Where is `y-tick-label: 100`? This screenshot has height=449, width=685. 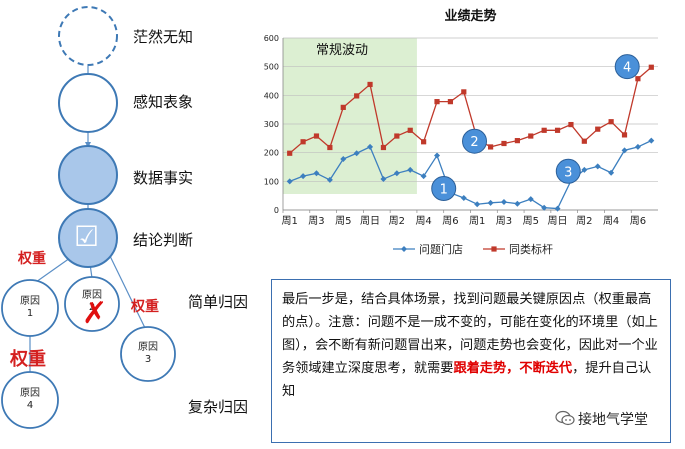
y-tick-label: 100 is located at coordinates (271, 181).